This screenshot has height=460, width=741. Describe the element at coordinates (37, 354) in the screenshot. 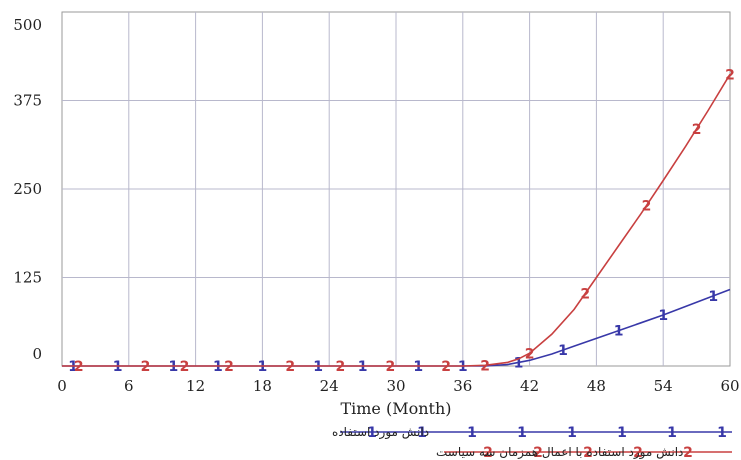

I see `y-tick-label: 0` at that location.